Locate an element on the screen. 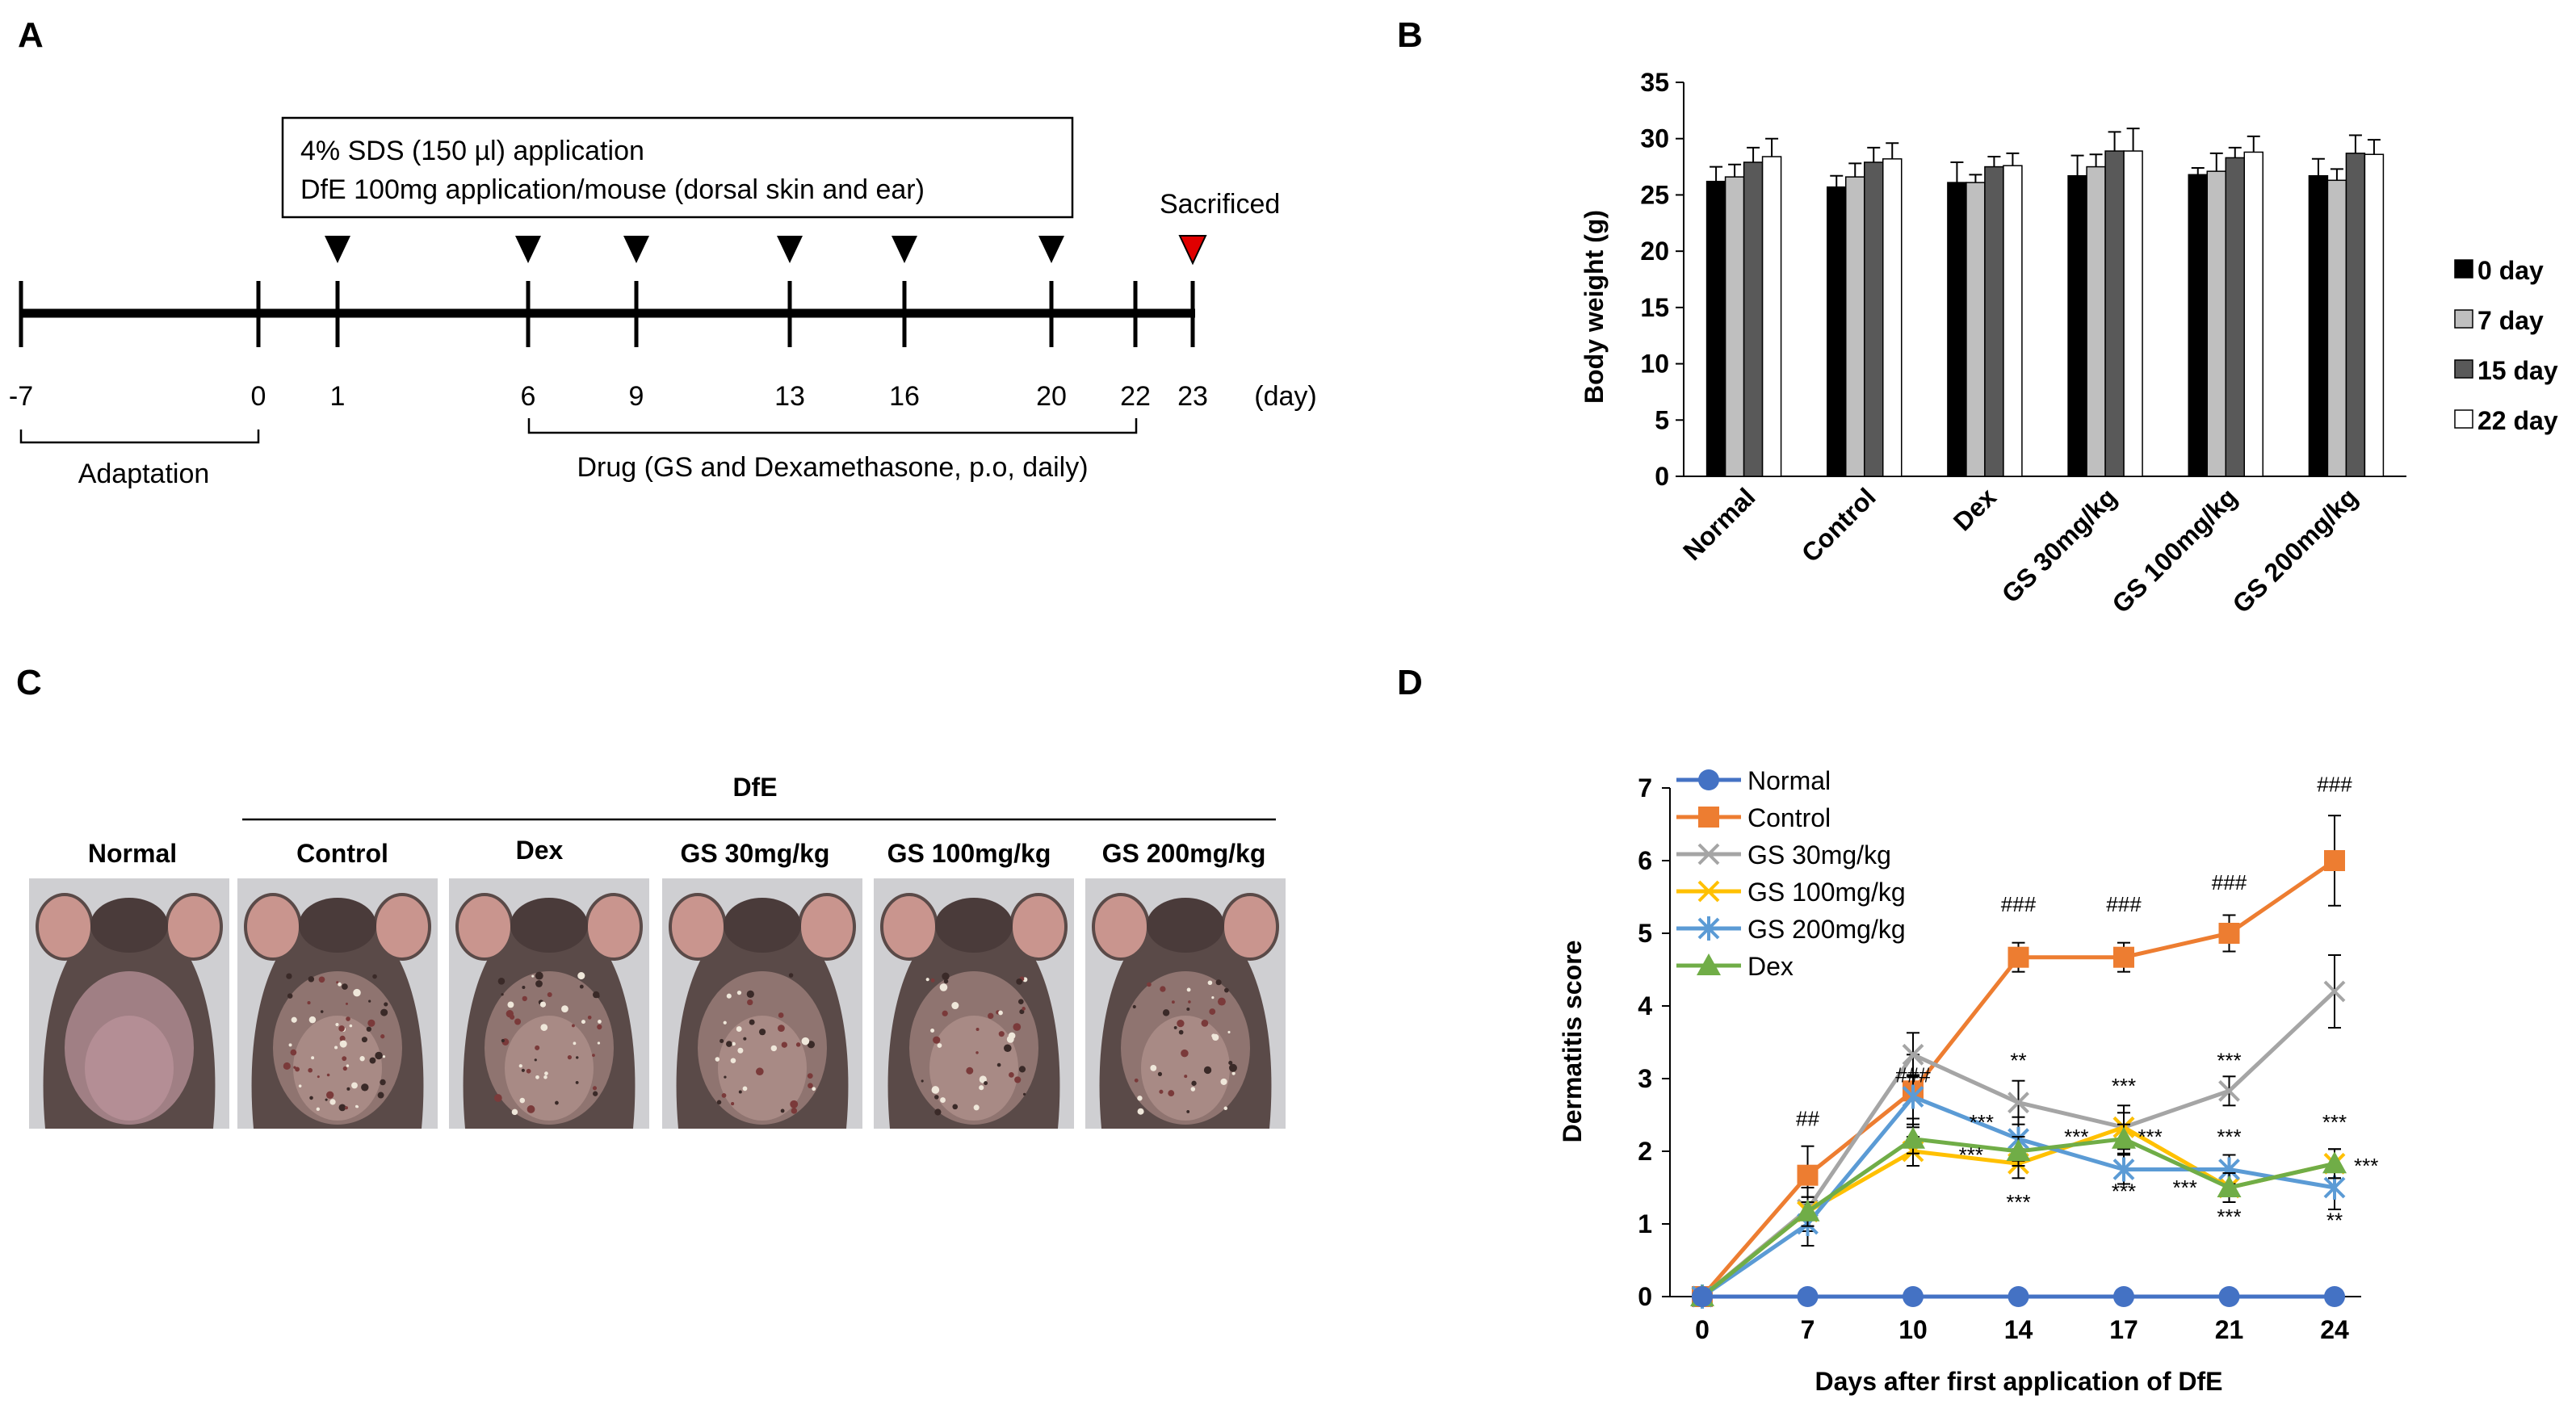 The height and width of the screenshot is (1408, 2576). timeline-tick-label-20: 20 is located at coordinates (1051, 396).